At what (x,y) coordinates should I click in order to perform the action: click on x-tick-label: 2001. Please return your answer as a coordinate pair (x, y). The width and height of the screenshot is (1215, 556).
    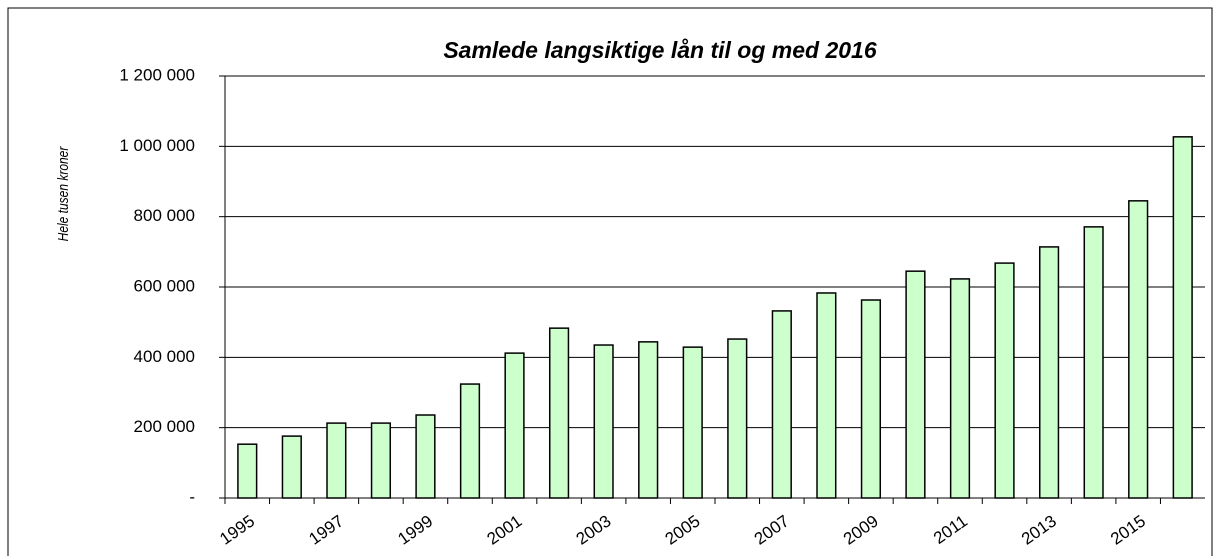
    Looking at the image, I should click on (505, 529).